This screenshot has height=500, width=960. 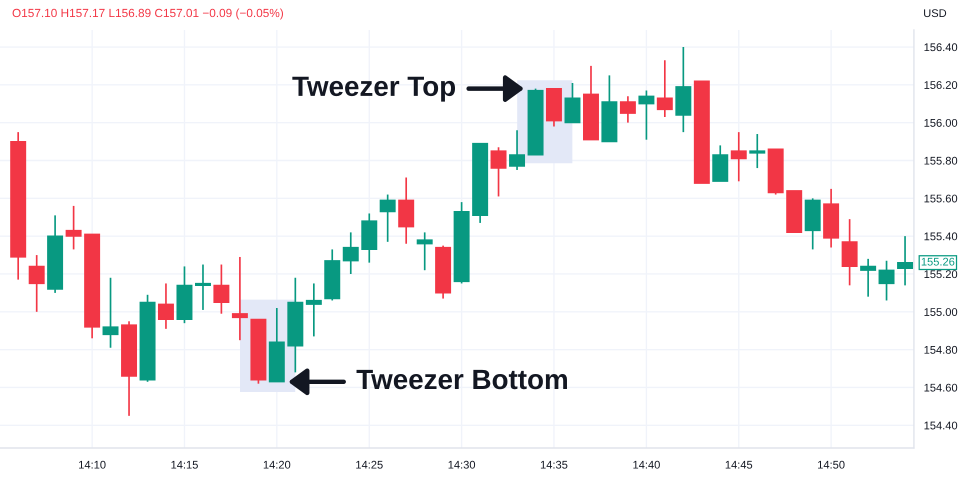 What do you see at coordinates (941, 426) in the screenshot?
I see `y-tick-label: 154.40` at bounding box center [941, 426].